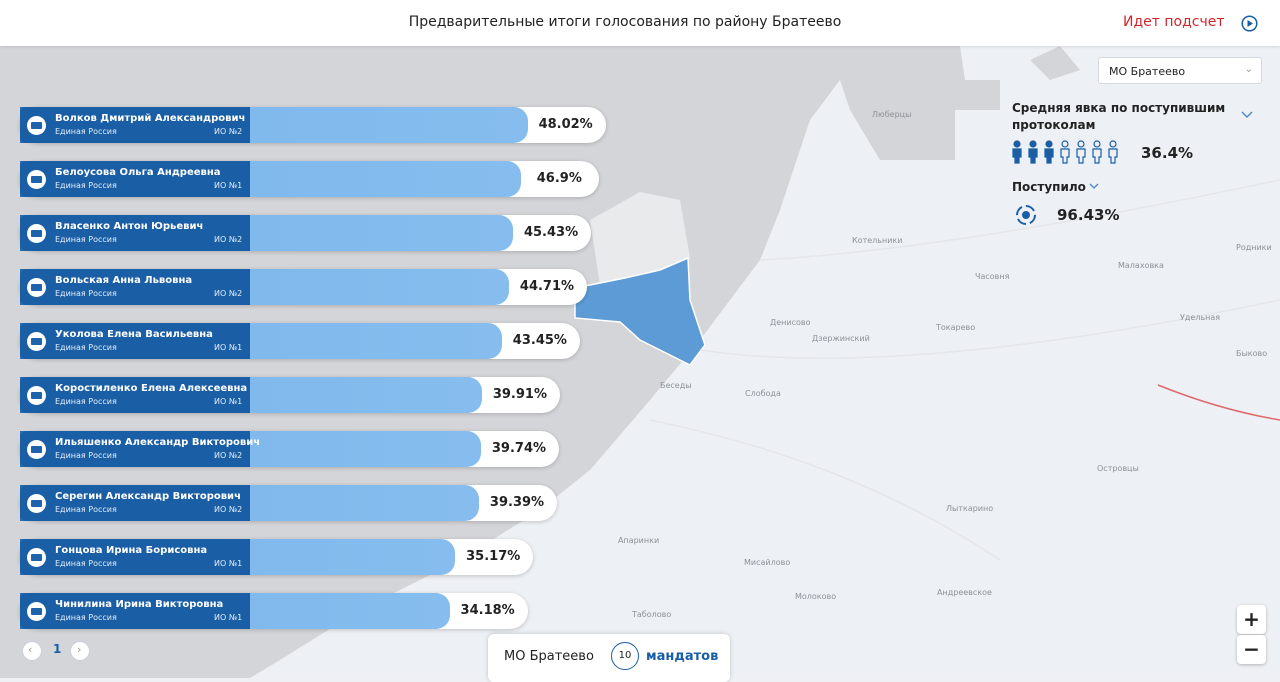 The width and height of the screenshot is (1280, 682). What do you see at coordinates (1055, 63) in the screenshot?
I see `map-region` at bounding box center [1055, 63].